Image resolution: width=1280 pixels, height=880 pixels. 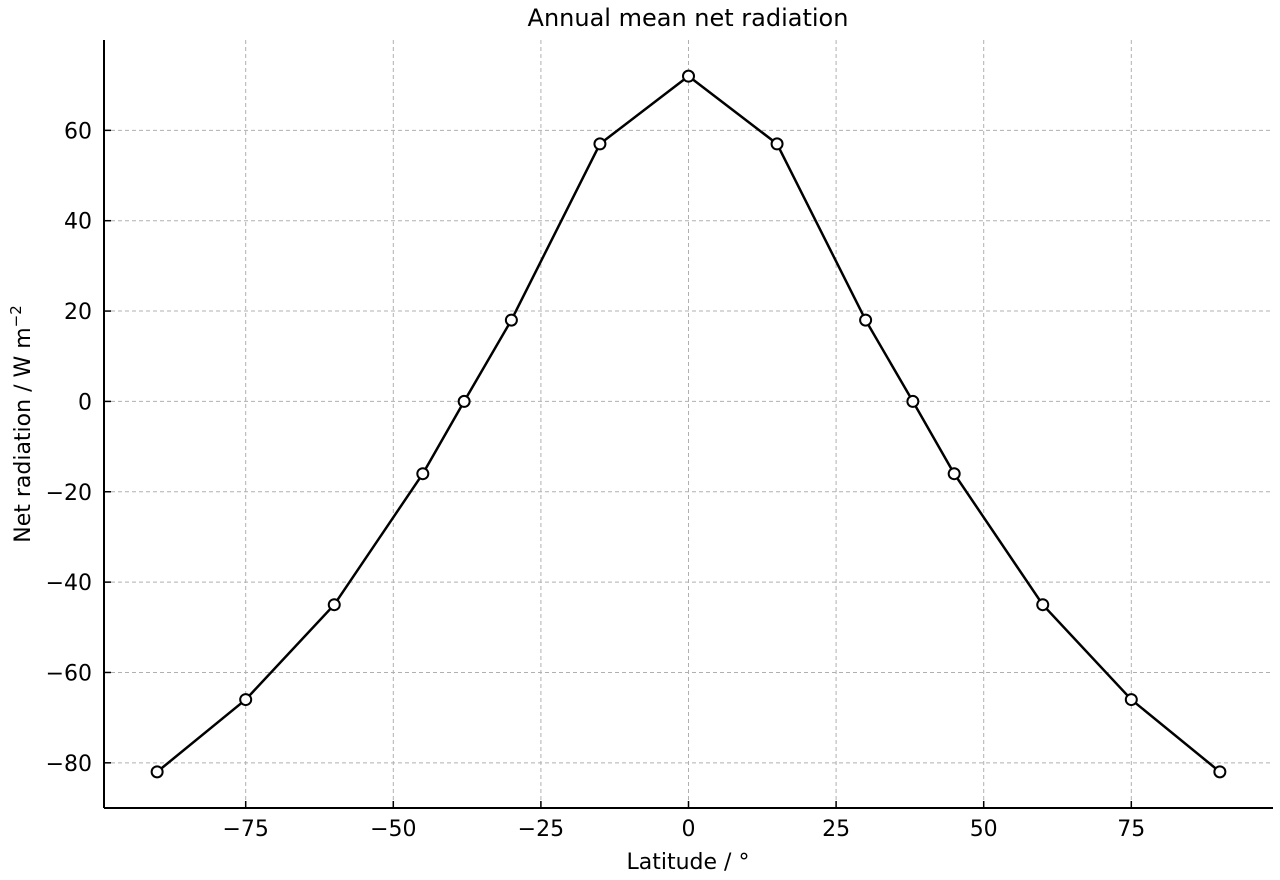 I want to click on x-tick-label: 0, so click(x=689, y=829).